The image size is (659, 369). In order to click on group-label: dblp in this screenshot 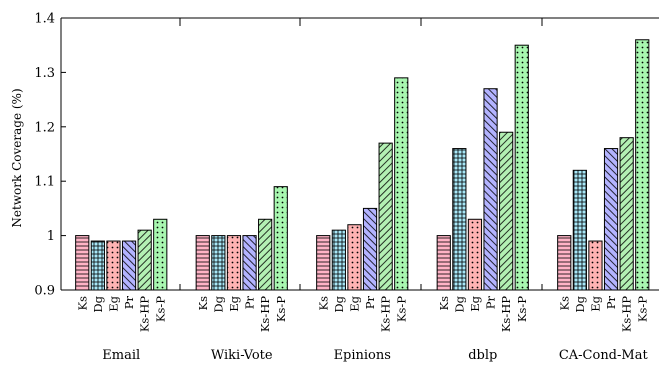, I will do `click(482, 355)`.